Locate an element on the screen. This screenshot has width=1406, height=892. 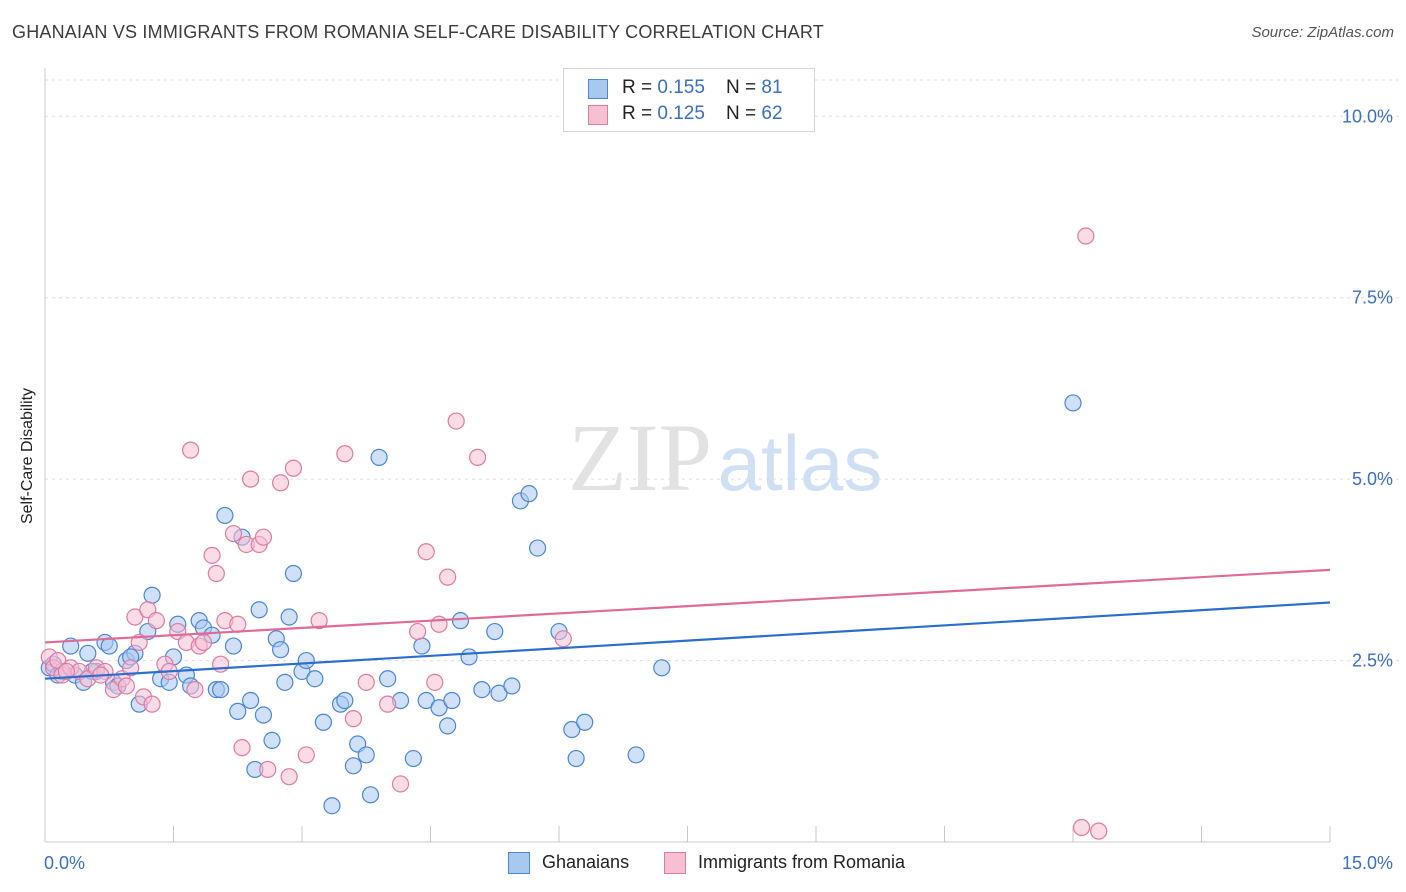
trend-lines is located at coordinates (687, 624).